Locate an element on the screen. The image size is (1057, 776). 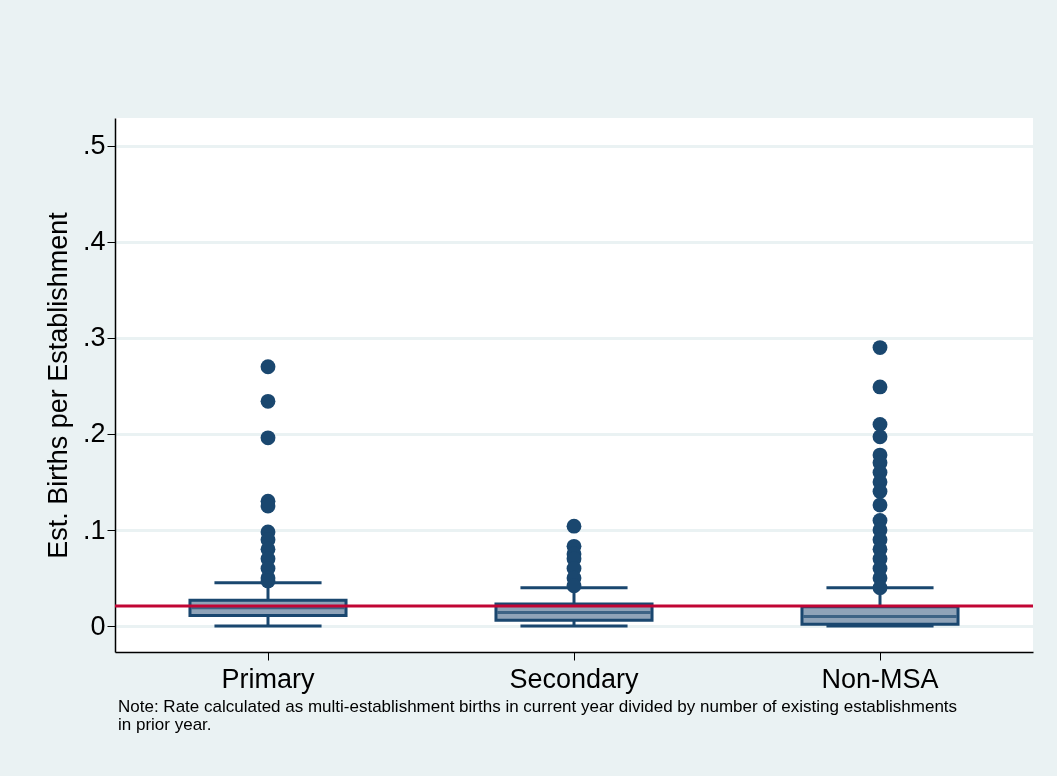
y-tick-label: .1 is located at coordinates (94, 529).